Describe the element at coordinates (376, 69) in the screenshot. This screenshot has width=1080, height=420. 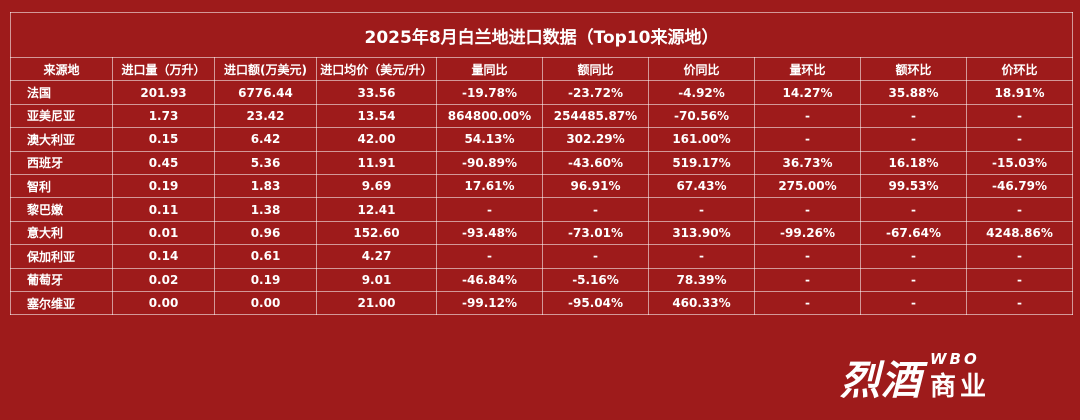
I see `column-header: 进口均价（美元/升）` at that location.